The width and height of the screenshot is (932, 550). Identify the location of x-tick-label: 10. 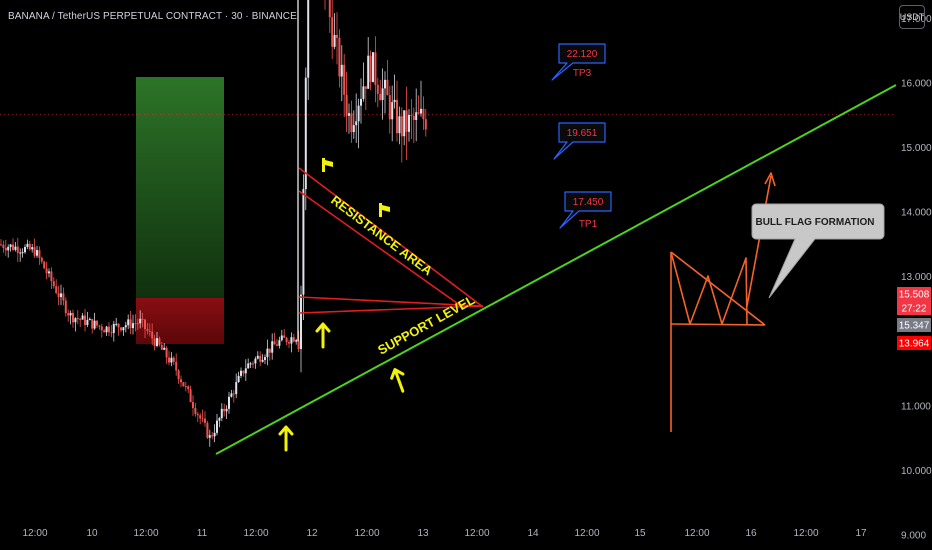
(92, 533).